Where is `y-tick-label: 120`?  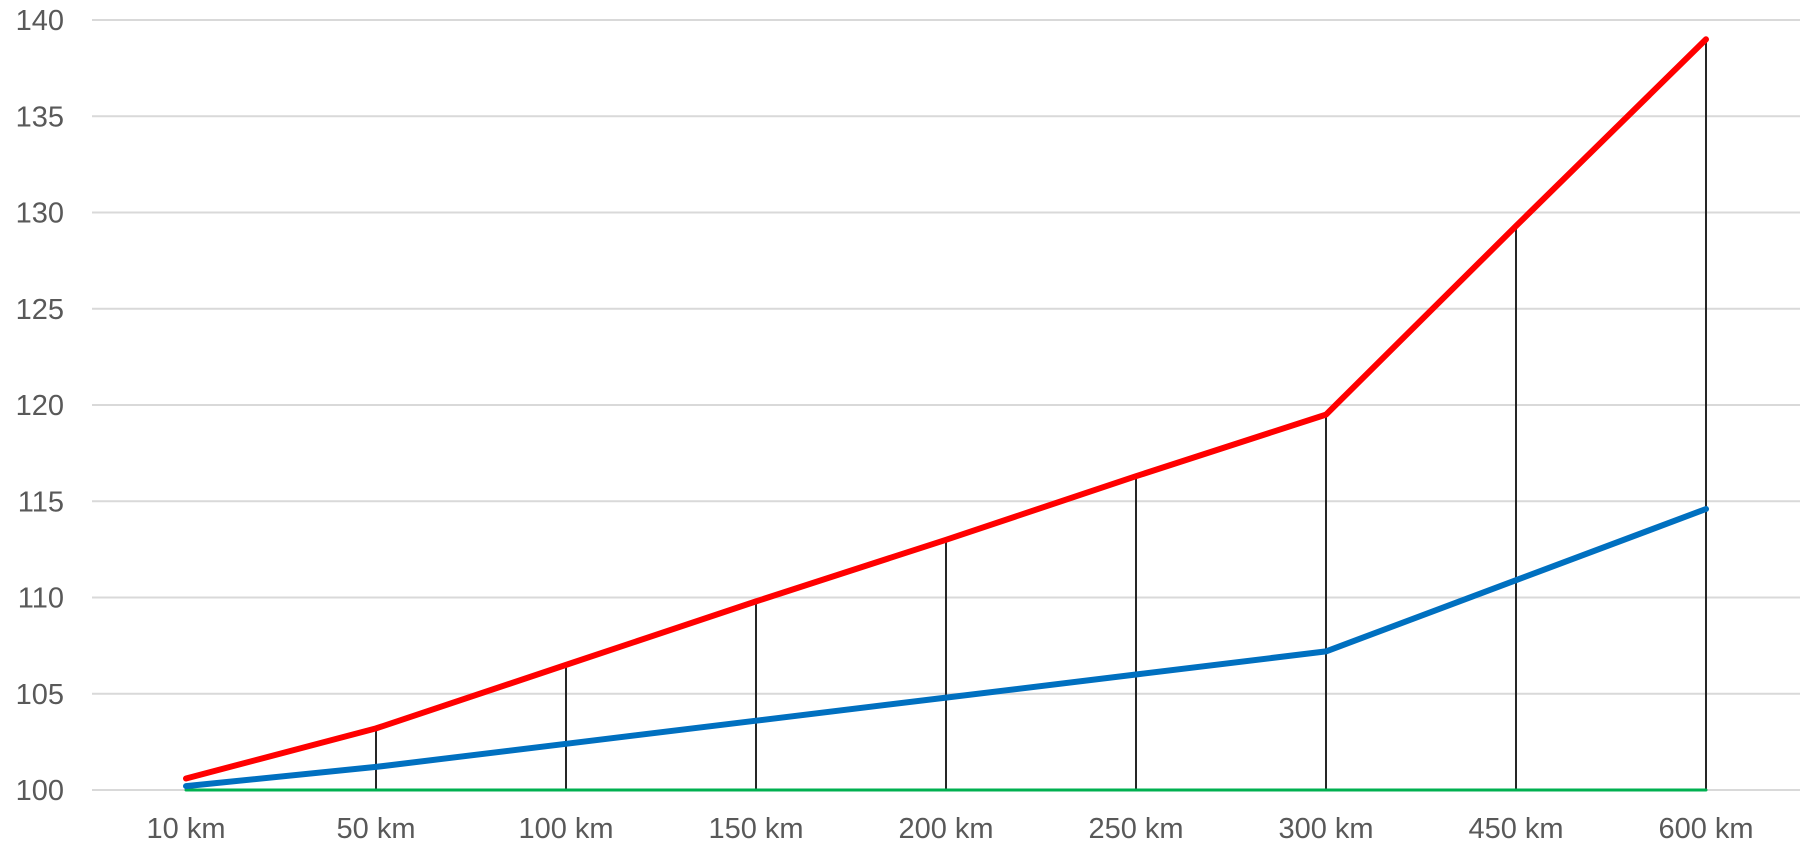 y-tick-label: 120 is located at coordinates (40, 406).